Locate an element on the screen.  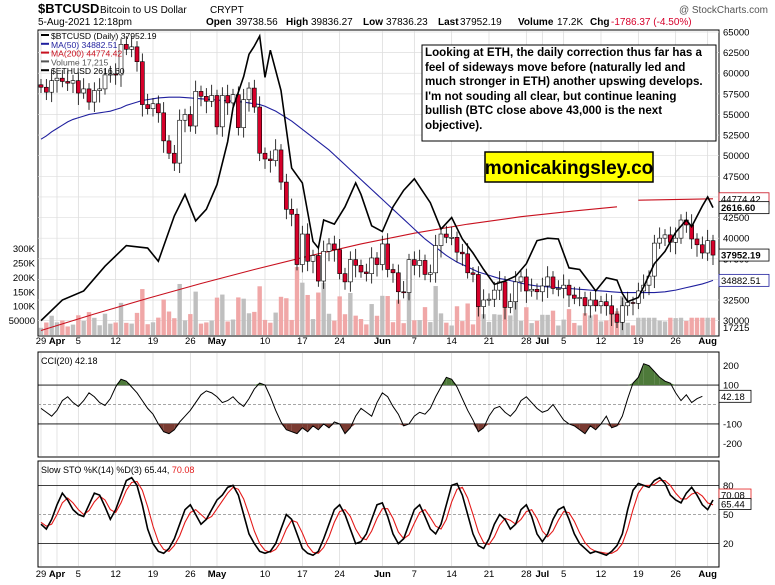
cci-y-label: 100 is located at coordinates (731, 386).